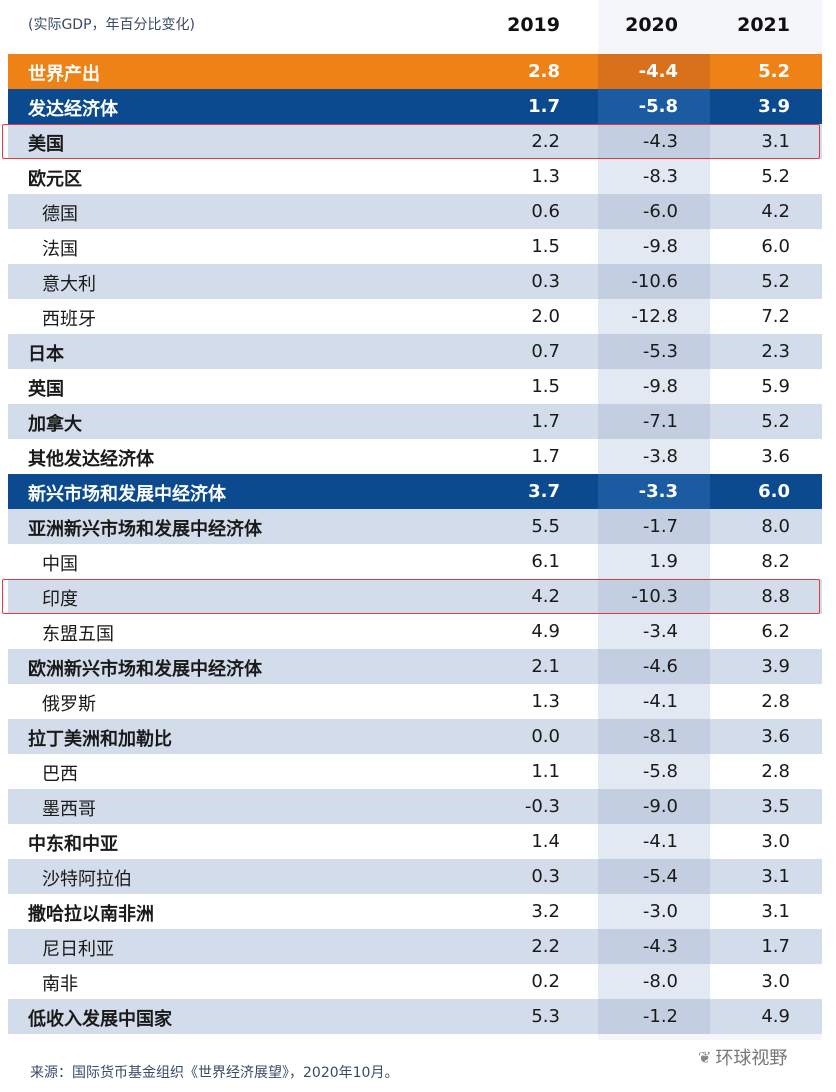 The height and width of the screenshot is (1092, 836). I want to click on value-2021: 2.8, so click(775, 701).